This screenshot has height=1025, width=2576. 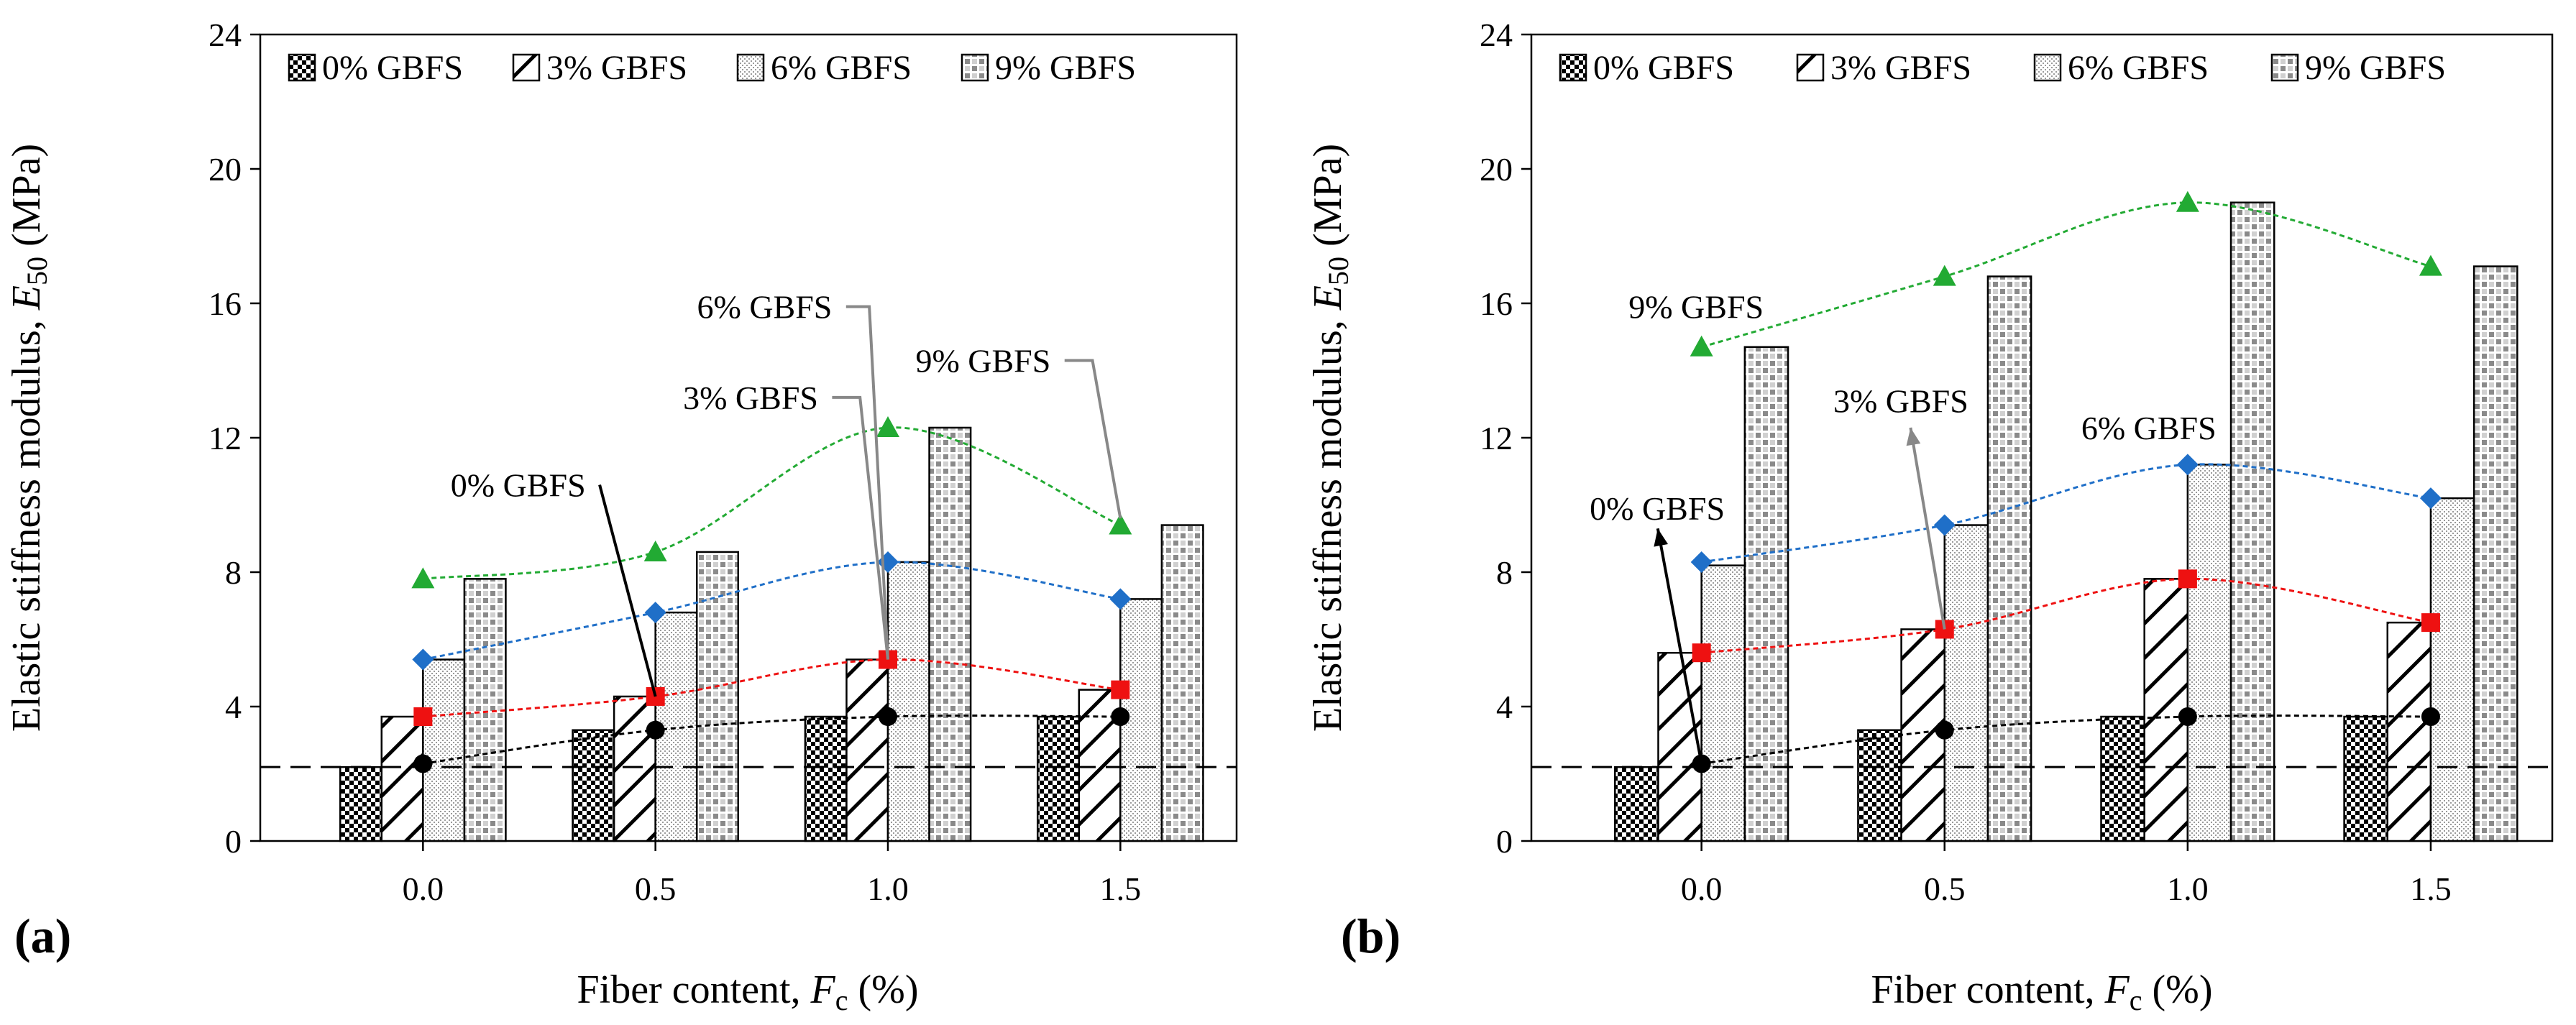 What do you see at coordinates (234, 707) in the screenshot?
I see `y-tick-label: 4` at bounding box center [234, 707].